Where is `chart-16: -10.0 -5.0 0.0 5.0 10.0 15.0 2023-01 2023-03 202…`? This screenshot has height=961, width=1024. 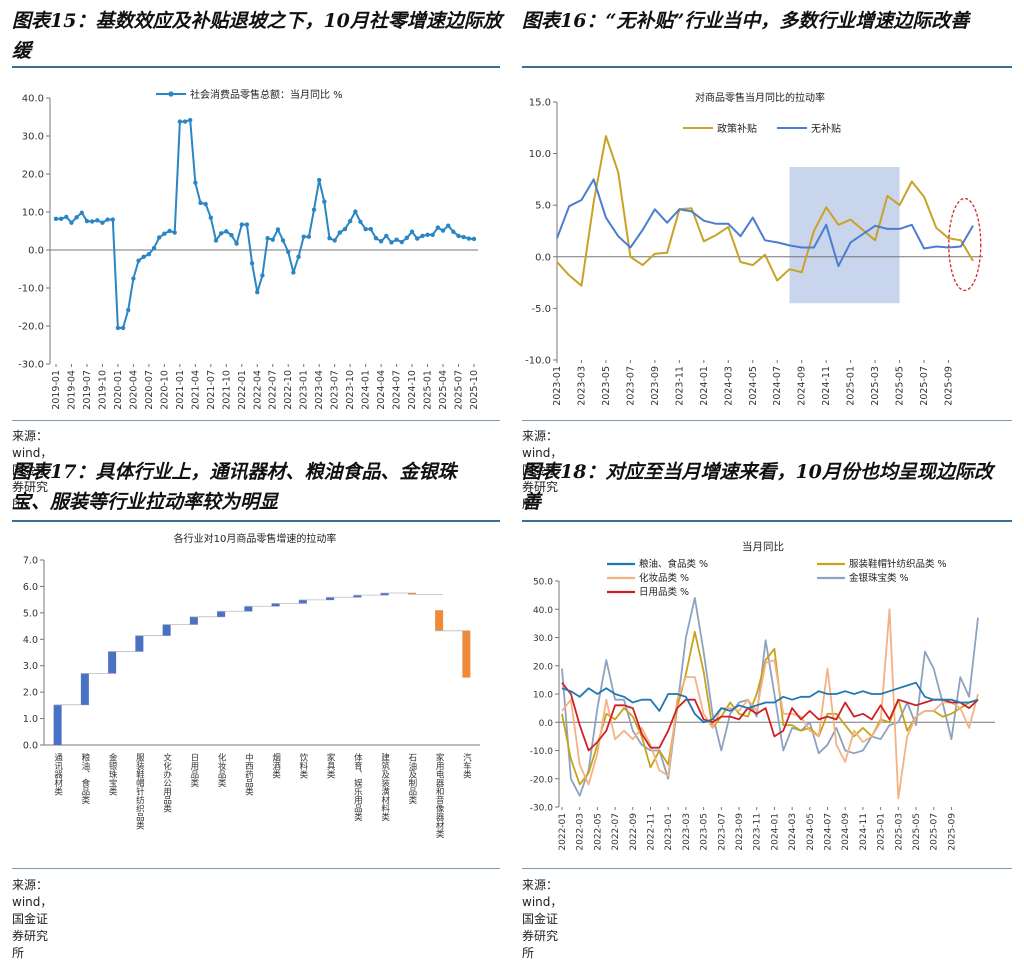 chart-16: -10.0 -5.0 0.0 5.0 10.0 15.0 2023-01 2023-03 202… is located at coordinates (754, 248).